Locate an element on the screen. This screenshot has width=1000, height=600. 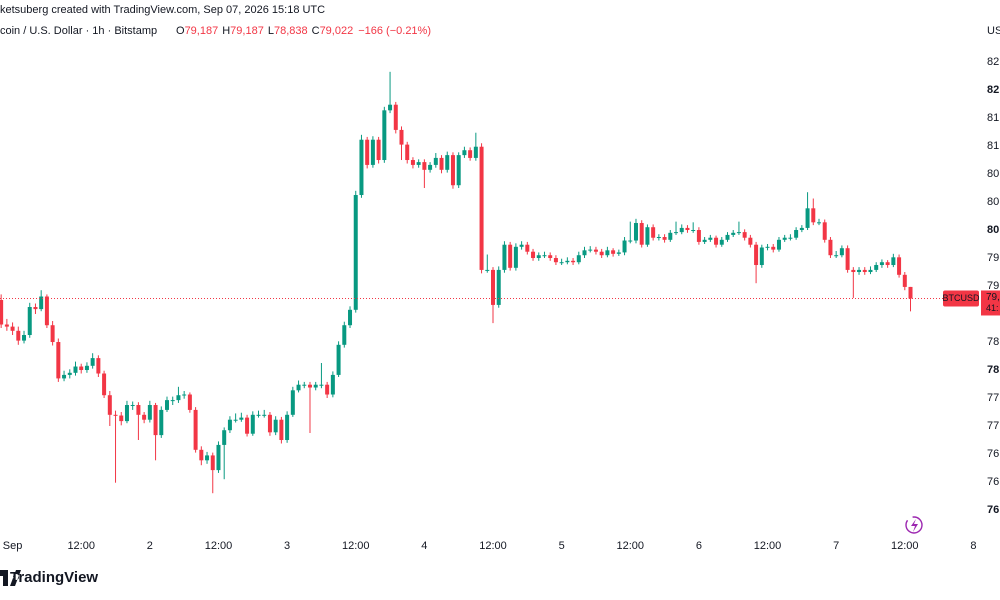
x-tick-label: 4 is located at coordinates (424, 546).